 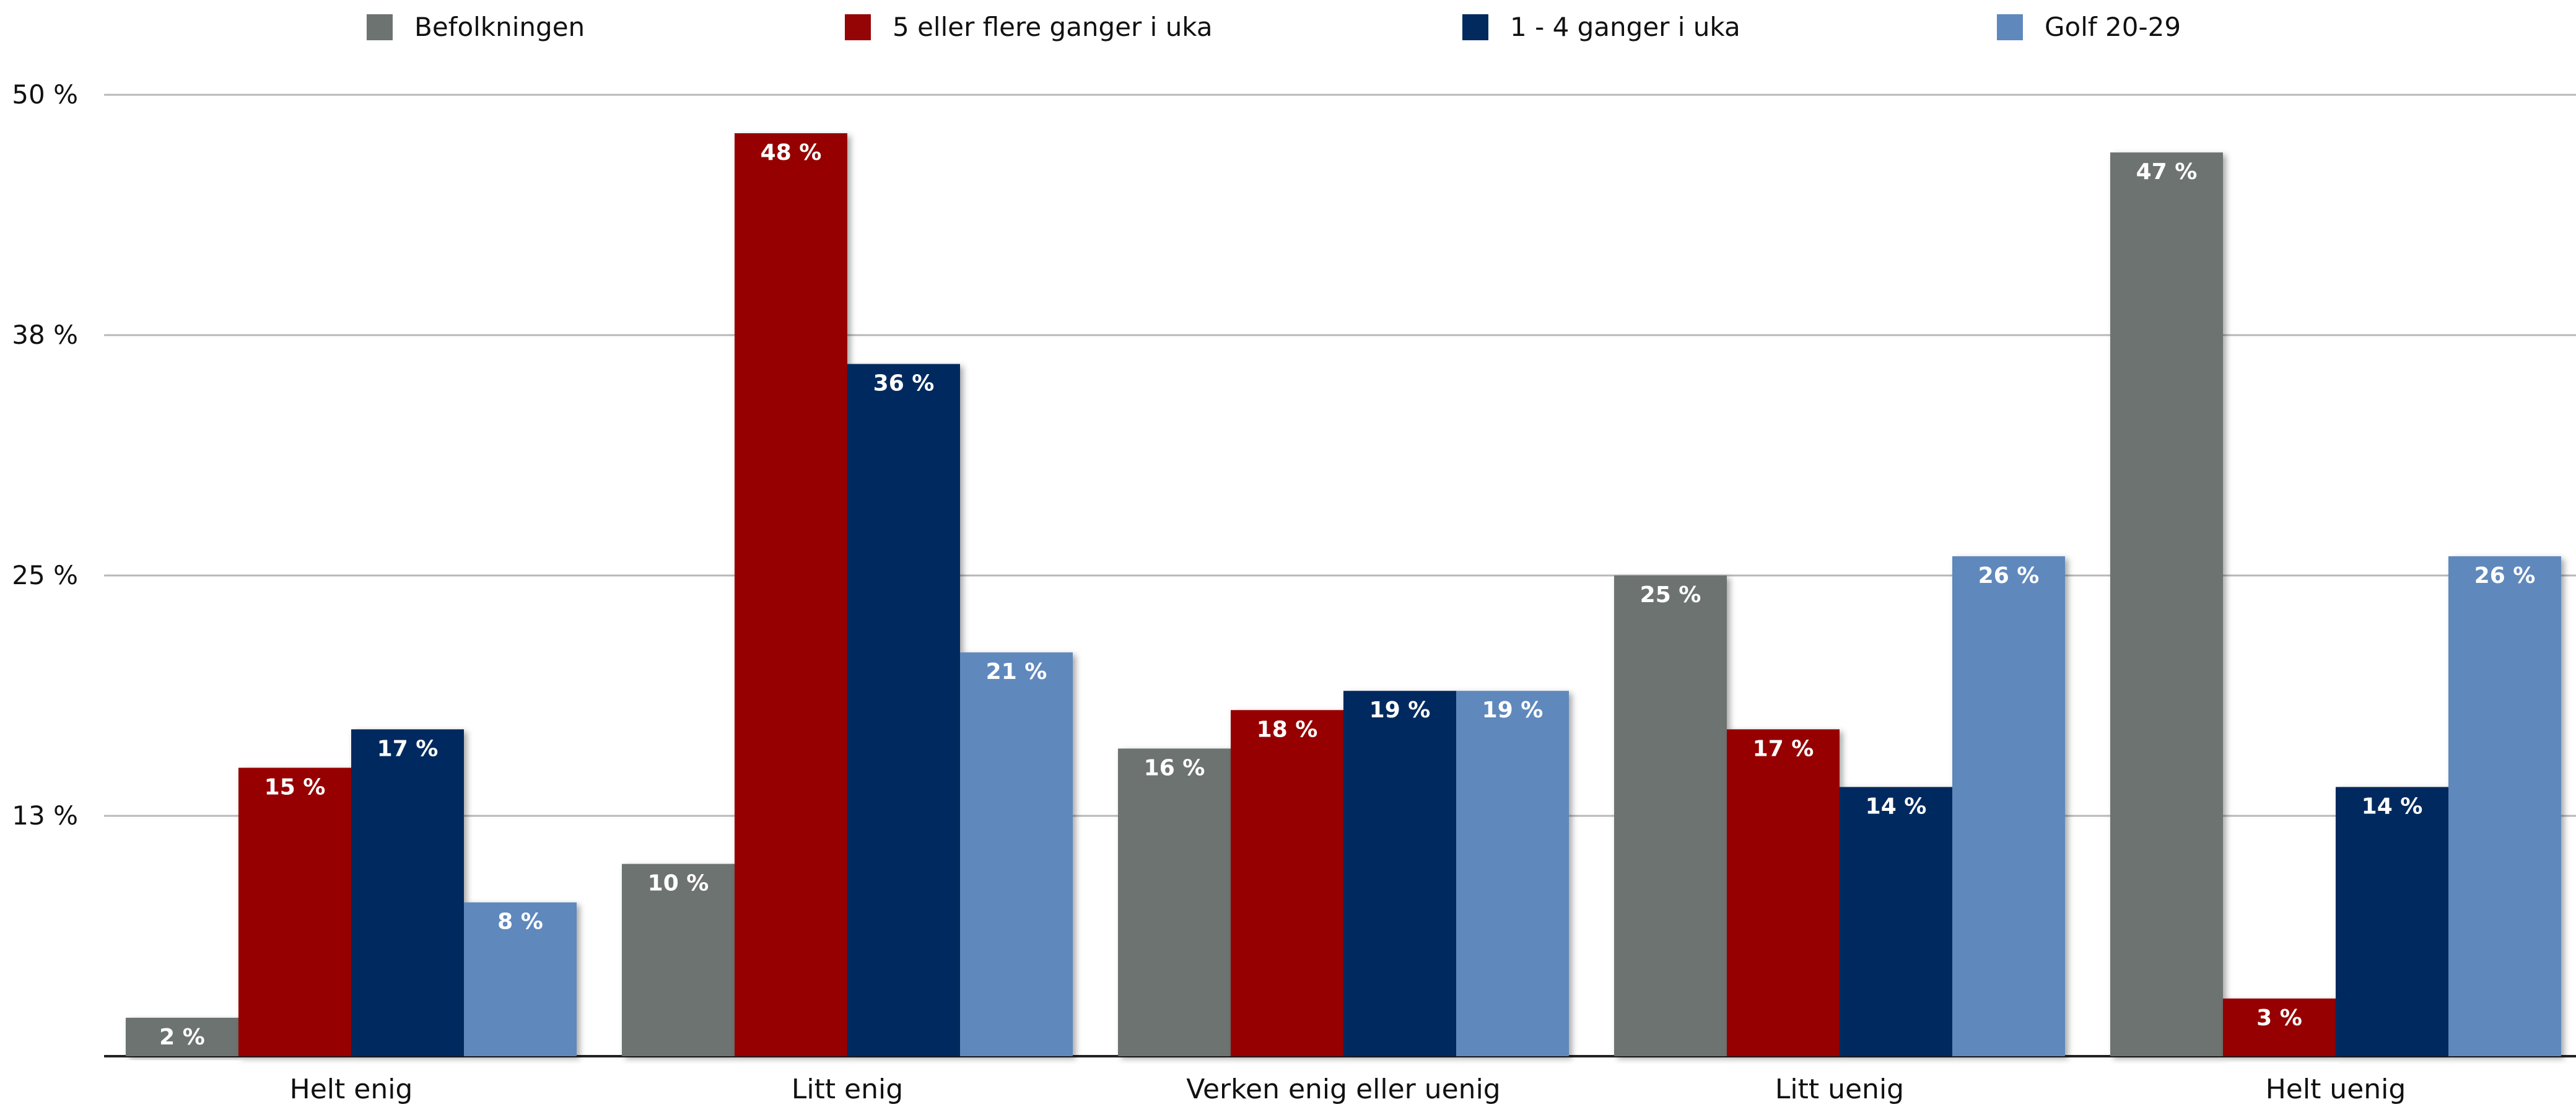 What do you see at coordinates (1839, 1090) in the screenshot?
I see `x-tick-label: Litt uenig` at bounding box center [1839, 1090].